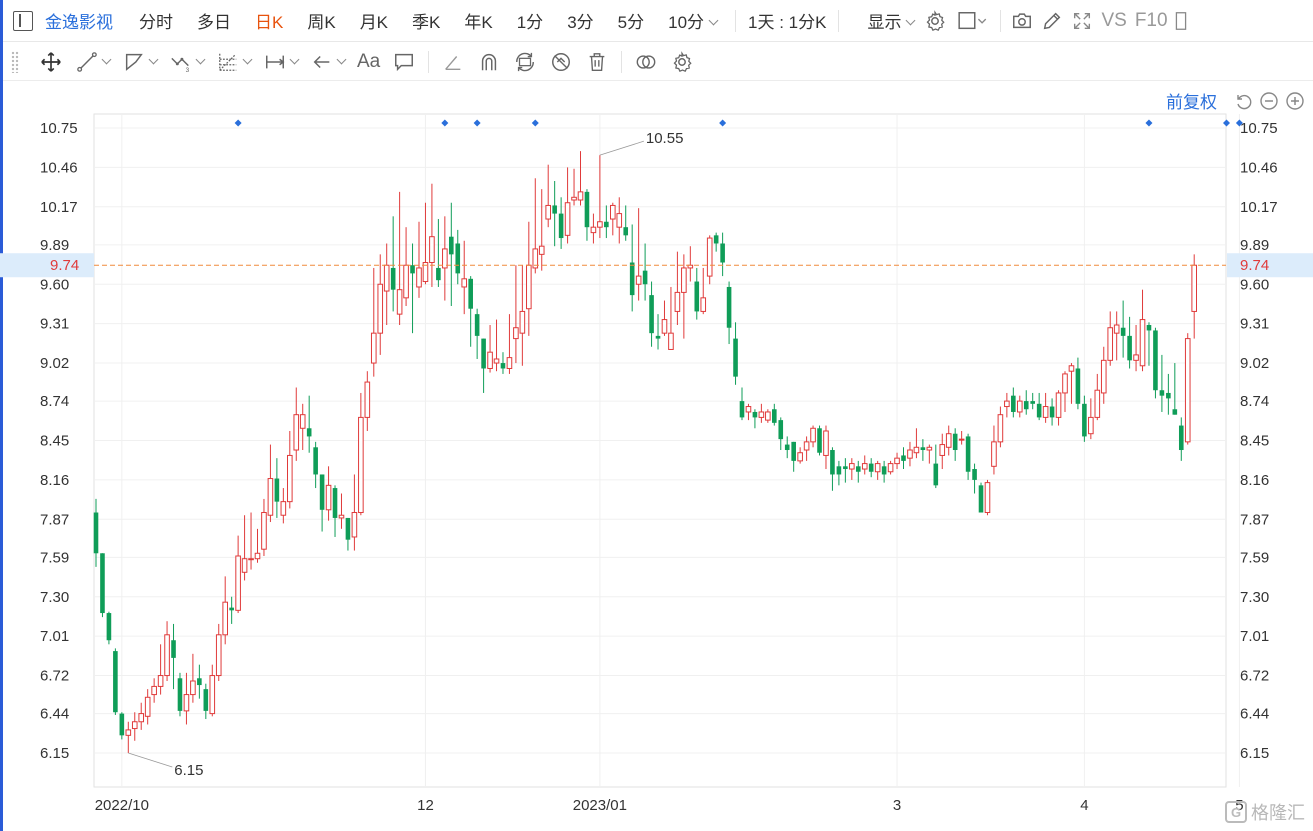 The width and height of the screenshot is (1313, 831). What do you see at coordinates (280, 62) in the screenshot?
I see `range-tool` at bounding box center [280, 62].